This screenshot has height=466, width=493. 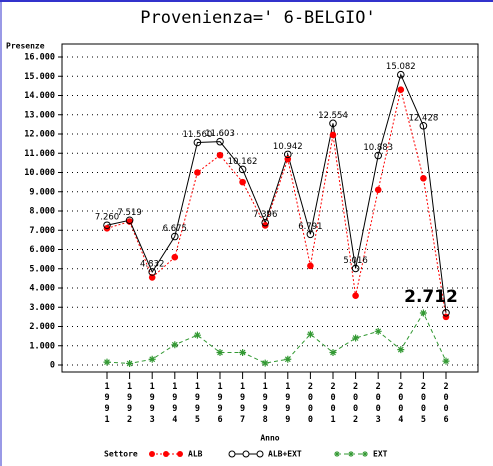 I want to click on value-label: 7.519, so click(x=129, y=213).